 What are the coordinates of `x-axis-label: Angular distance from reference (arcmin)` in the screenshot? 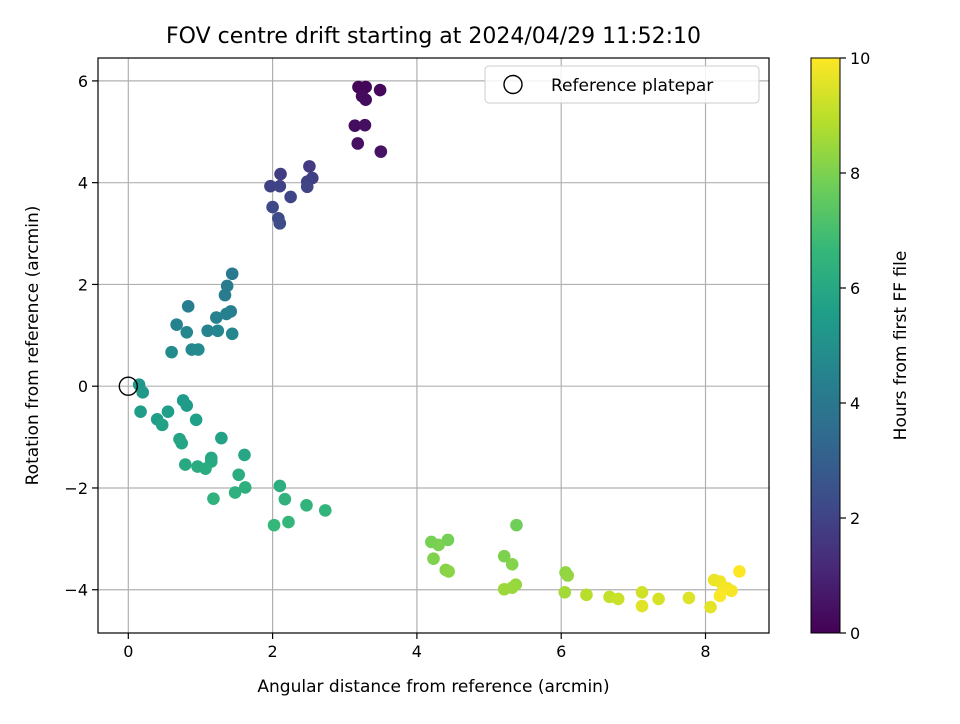 It's located at (433, 687).